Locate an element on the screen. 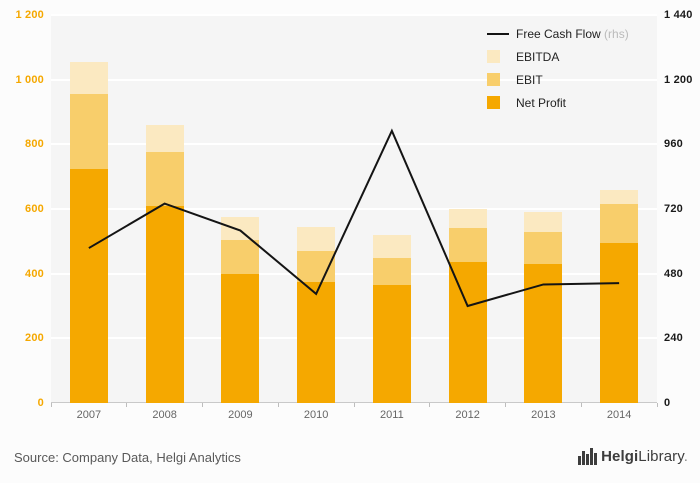 This screenshot has width=700, height=483. right-axis-tick-label: 480 is located at coordinates (673, 273).